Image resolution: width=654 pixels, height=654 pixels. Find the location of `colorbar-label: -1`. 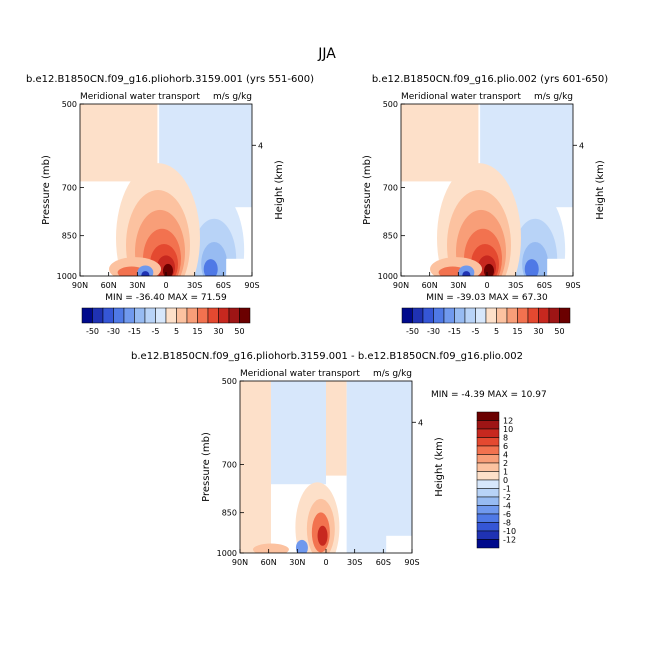

colorbar-label: -1 is located at coordinates (507, 489).